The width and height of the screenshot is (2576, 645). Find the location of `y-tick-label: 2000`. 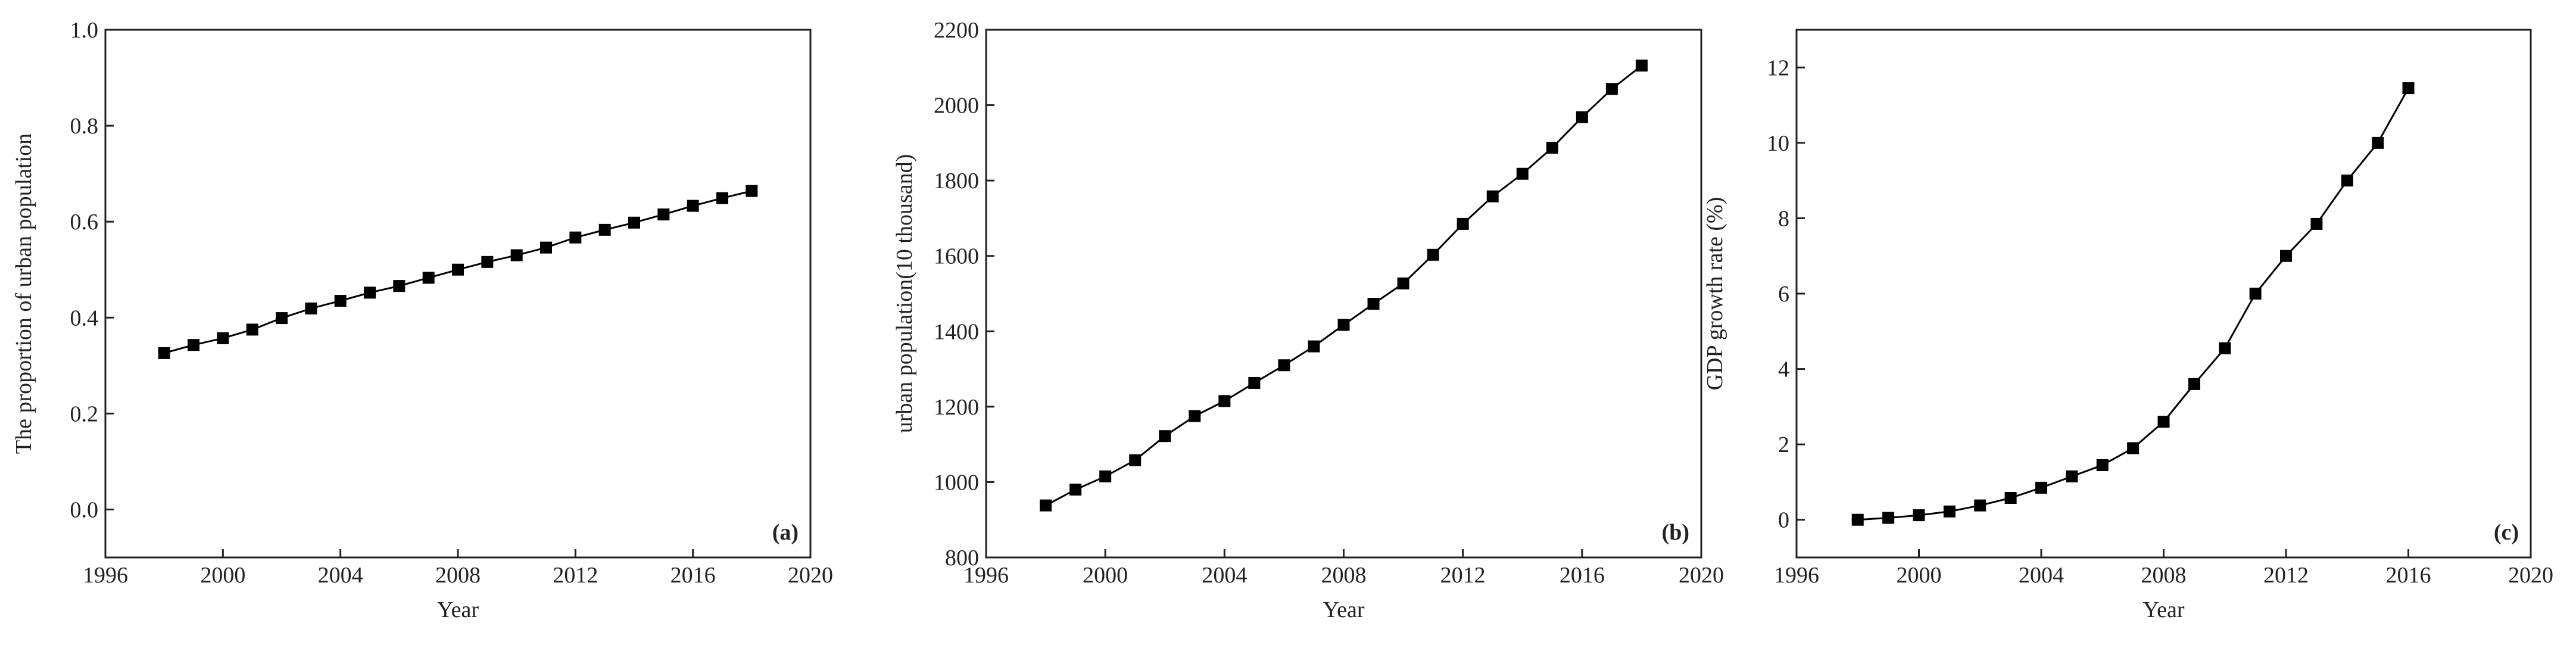

y-tick-label: 2000 is located at coordinates (957, 106).